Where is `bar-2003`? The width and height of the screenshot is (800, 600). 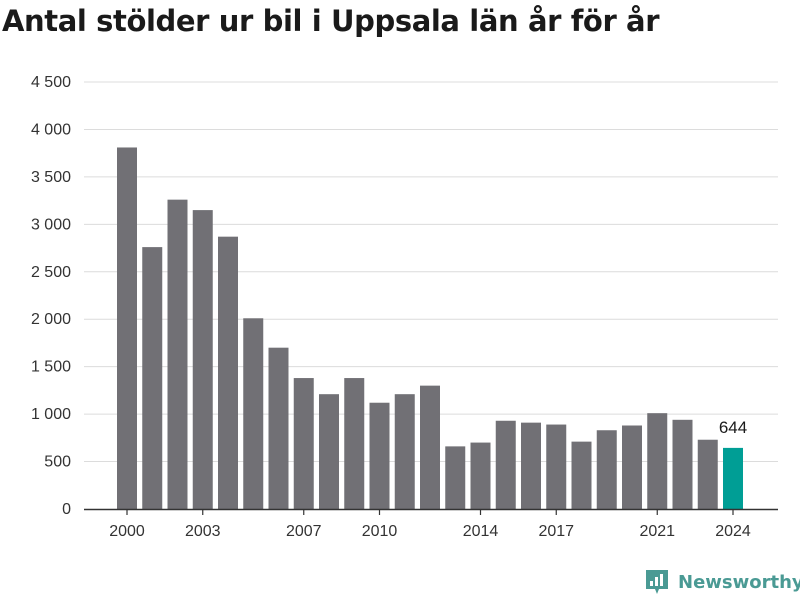 bar-2003 is located at coordinates (202, 359).